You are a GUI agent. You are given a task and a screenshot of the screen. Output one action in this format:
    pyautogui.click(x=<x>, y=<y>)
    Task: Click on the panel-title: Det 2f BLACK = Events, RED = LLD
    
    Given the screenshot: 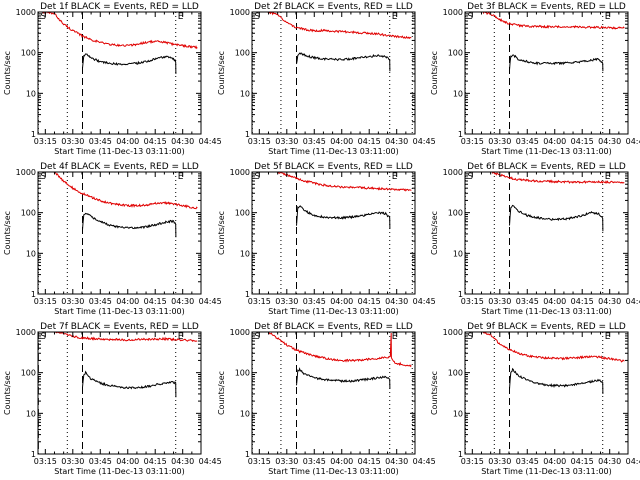 What is the action you would take?
    pyautogui.click(x=333, y=7)
    